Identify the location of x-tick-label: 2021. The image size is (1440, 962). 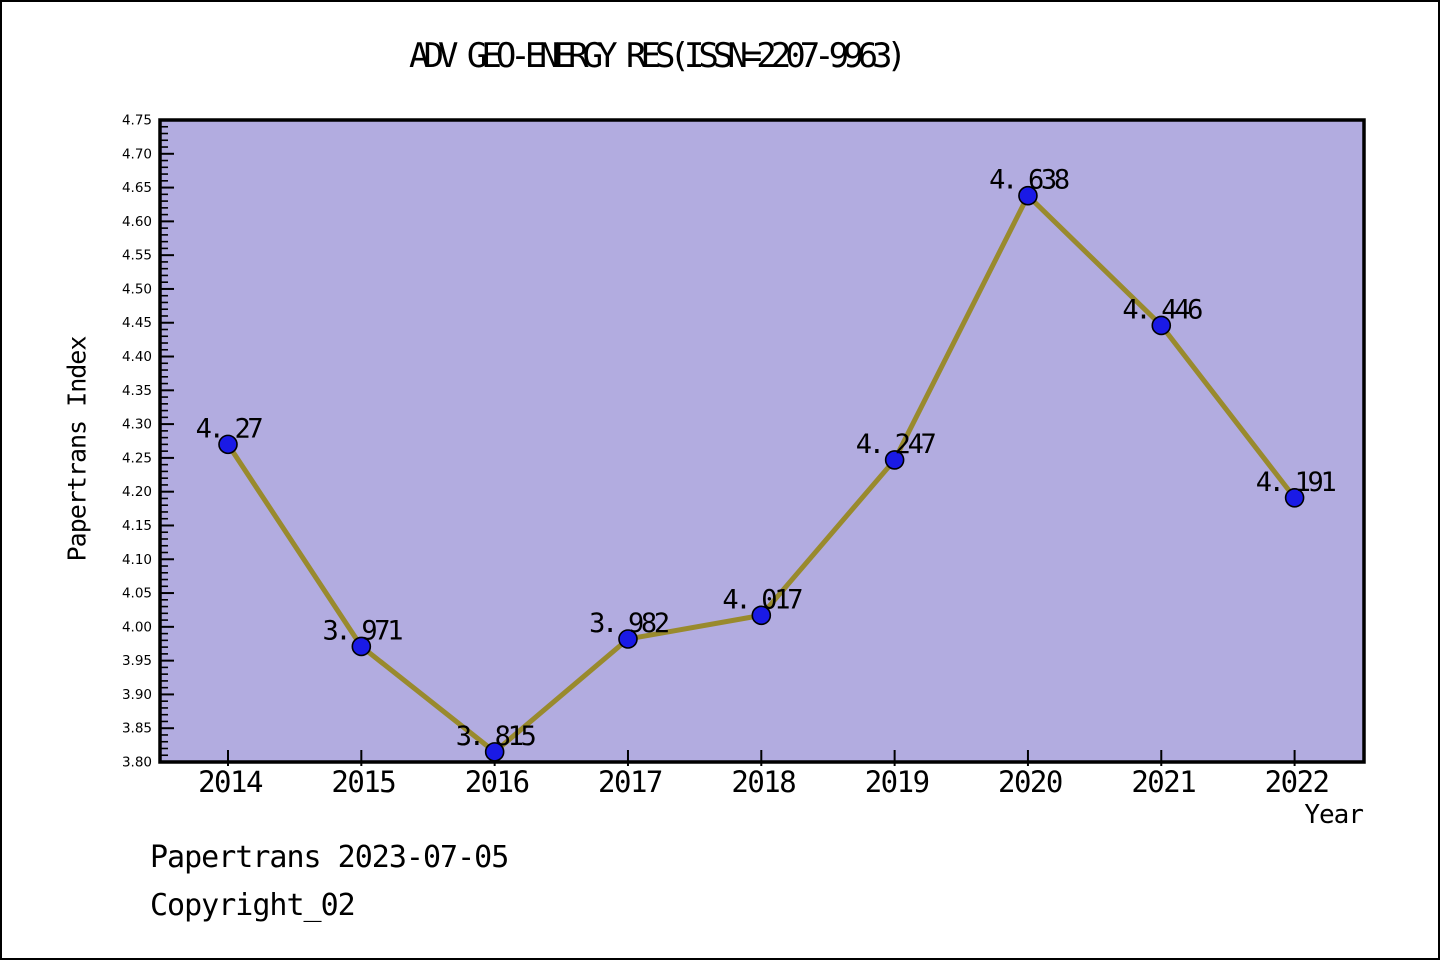
(1163, 782).